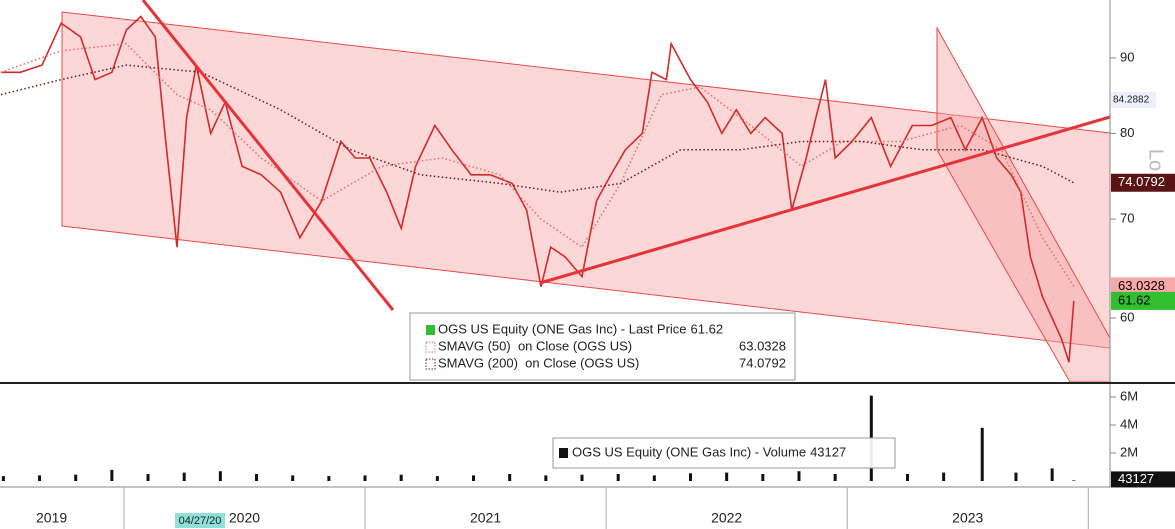  Describe the element at coordinates (828, 451) in the screenshot. I see `legend-value: 43127` at that location.